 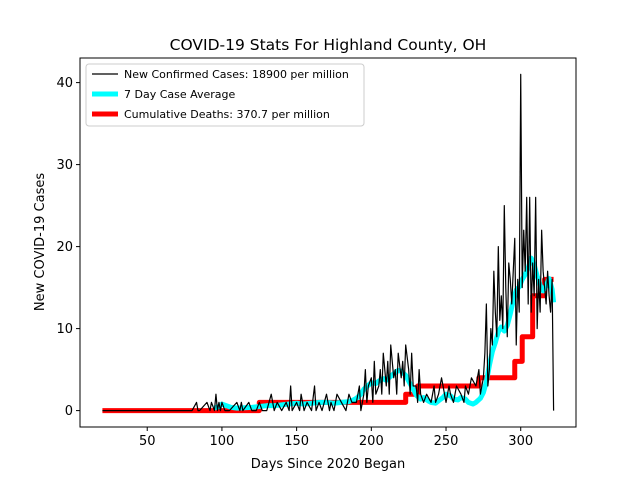 I want to click on legend-box, so click(x=225, y=95).